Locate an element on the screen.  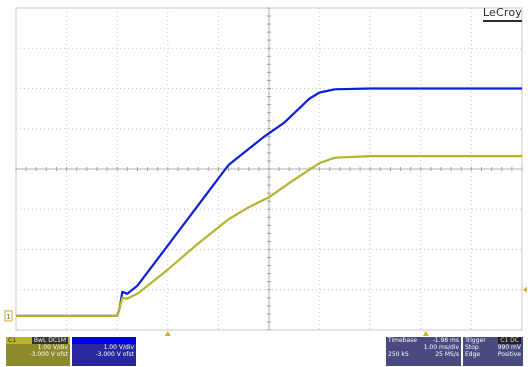
trigger-position-marker is located at coordinates (167, 333).